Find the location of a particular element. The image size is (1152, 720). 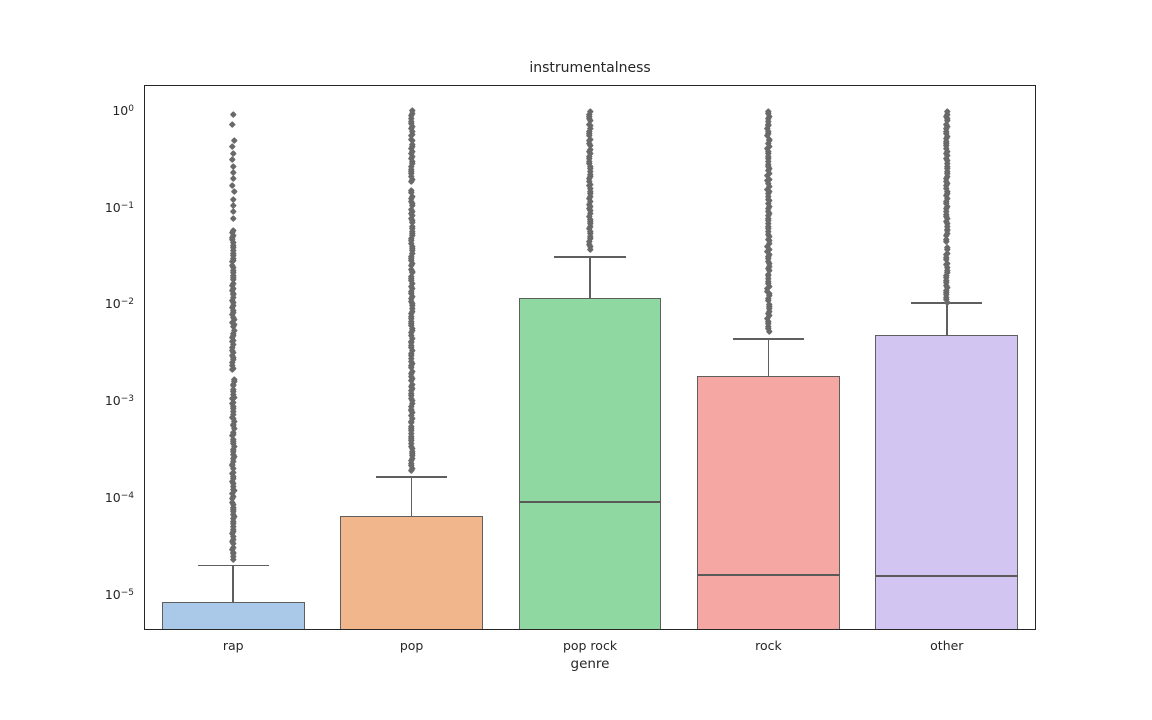

whisker-cap-pop-rock is located at coordinates (590, 257).